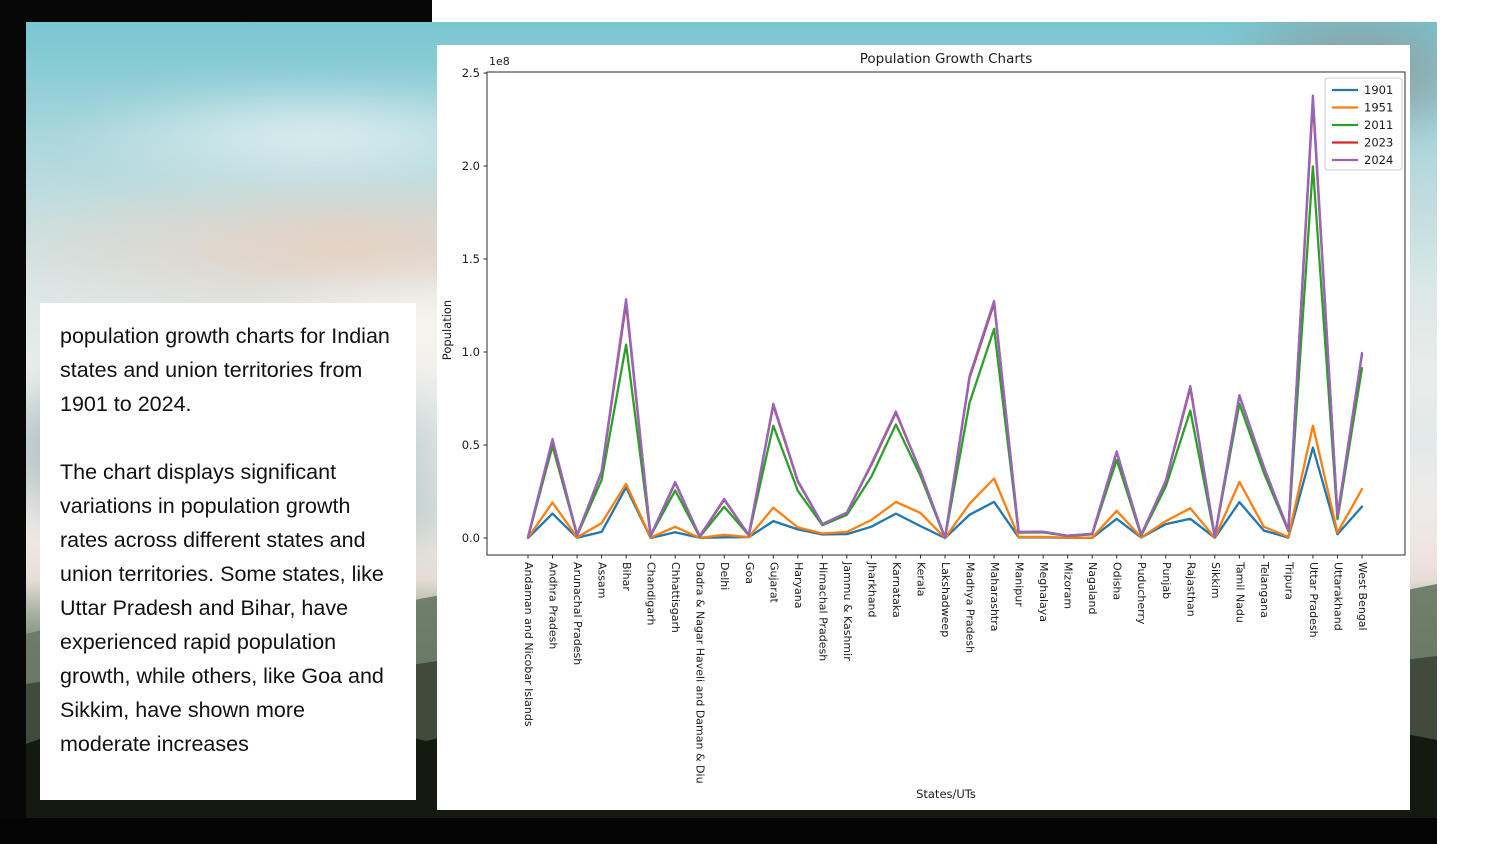 The image size is (1500, 844). What do you see at coordinates (1068, 585) in the screenshot?
I see `x-tick-label: Mizoram` at bounding box center [1068, 585].